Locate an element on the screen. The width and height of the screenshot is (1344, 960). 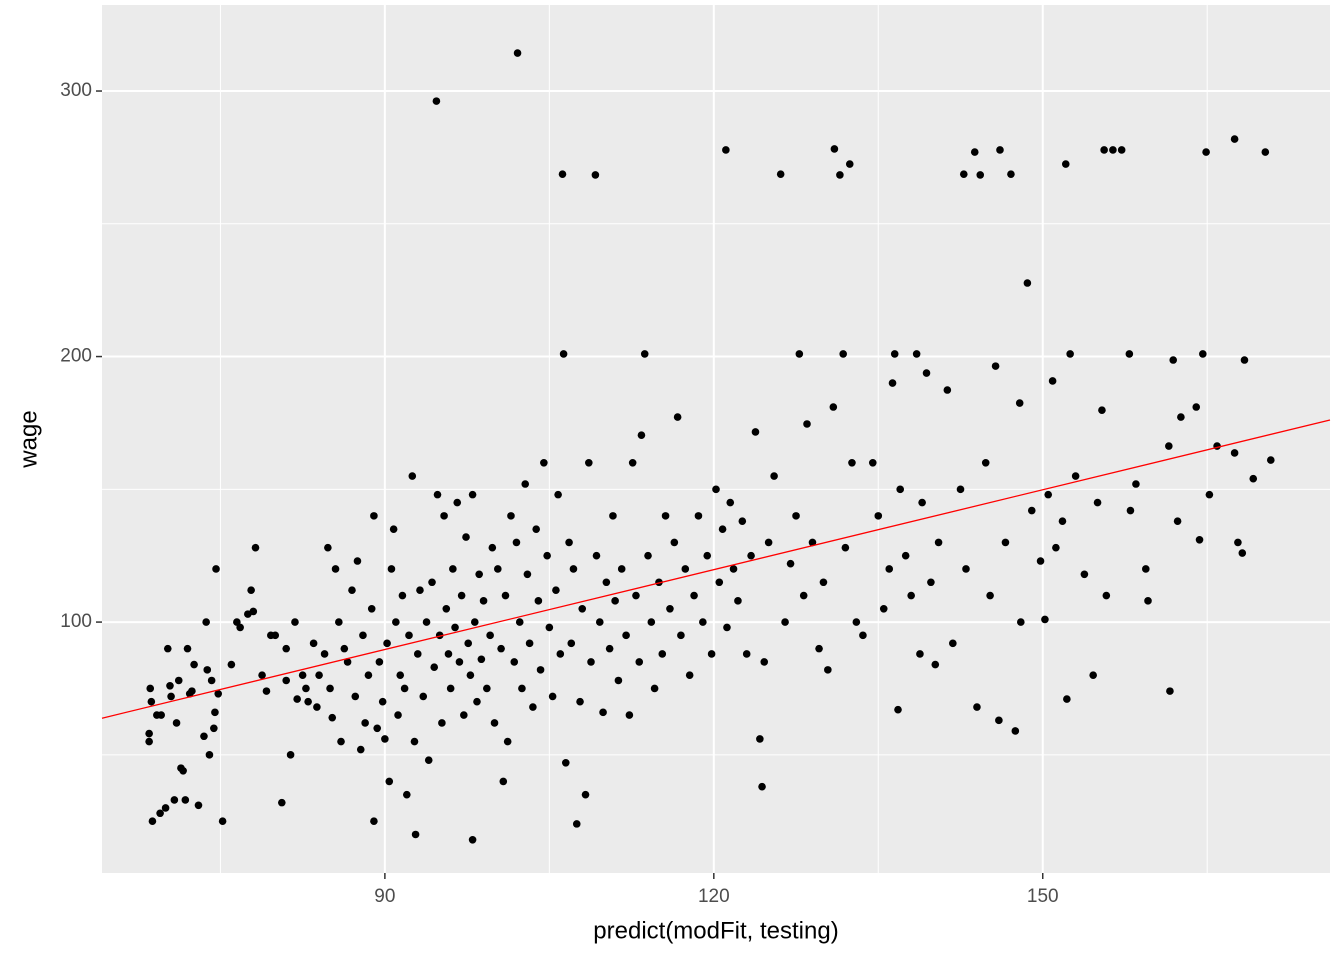
y-axis-title: wage is located at coordinates (28, 439).